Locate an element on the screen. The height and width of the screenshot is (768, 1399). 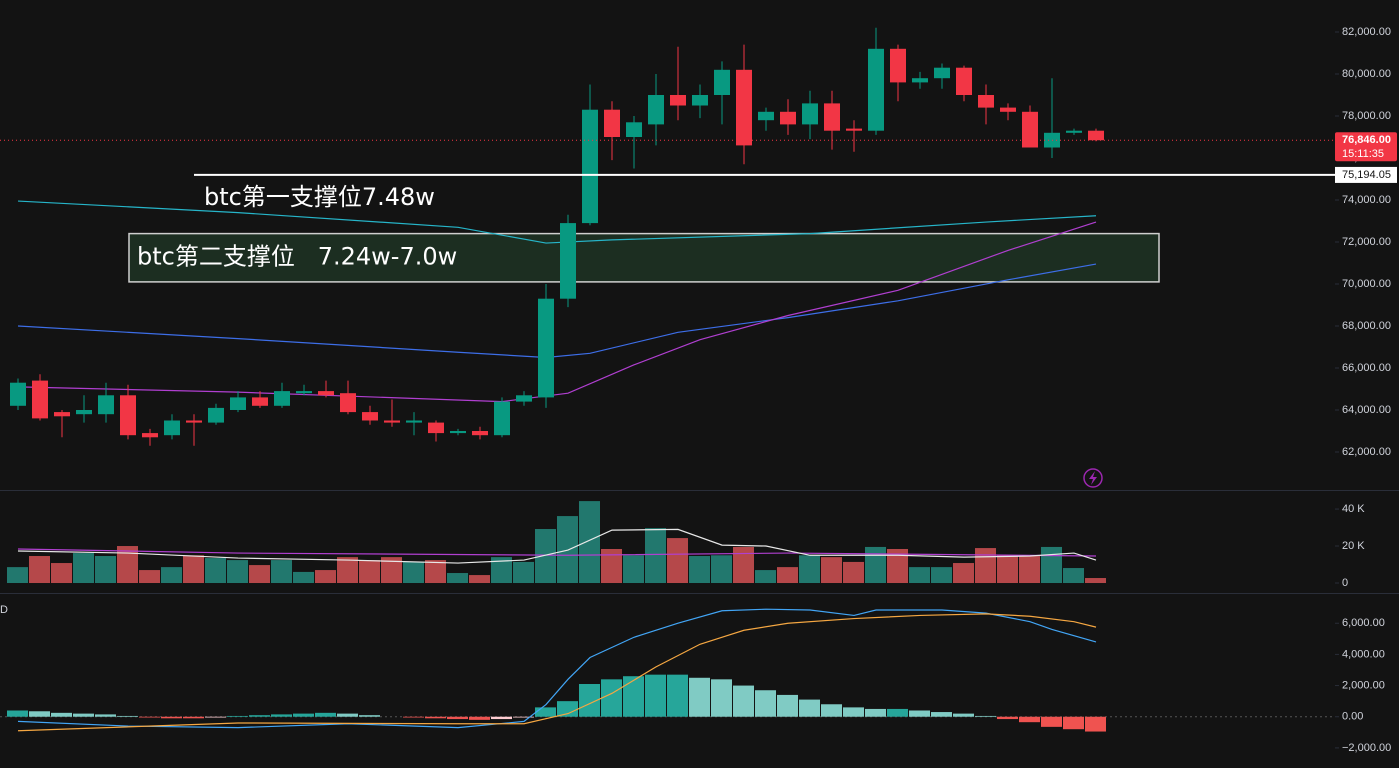
y-tick-label: 0.00 is located at coordinates (1352, 717).